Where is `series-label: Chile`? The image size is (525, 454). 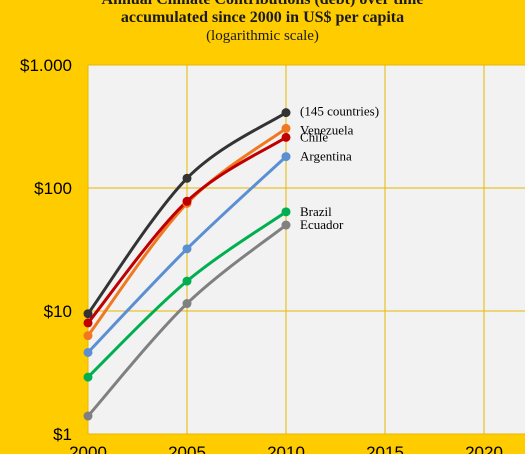 series-label: Chile is located at coordinates (314, 136).